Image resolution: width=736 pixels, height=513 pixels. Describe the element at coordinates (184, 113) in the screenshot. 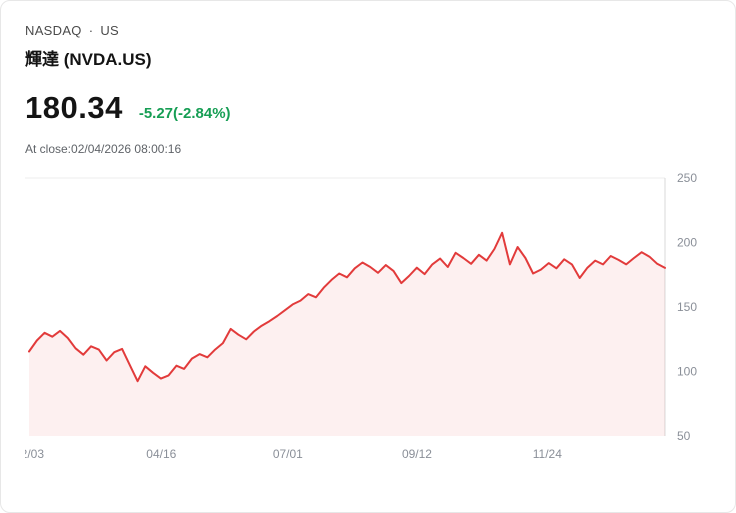

I see `price-change: -5.27(-2.84%)` at that location.